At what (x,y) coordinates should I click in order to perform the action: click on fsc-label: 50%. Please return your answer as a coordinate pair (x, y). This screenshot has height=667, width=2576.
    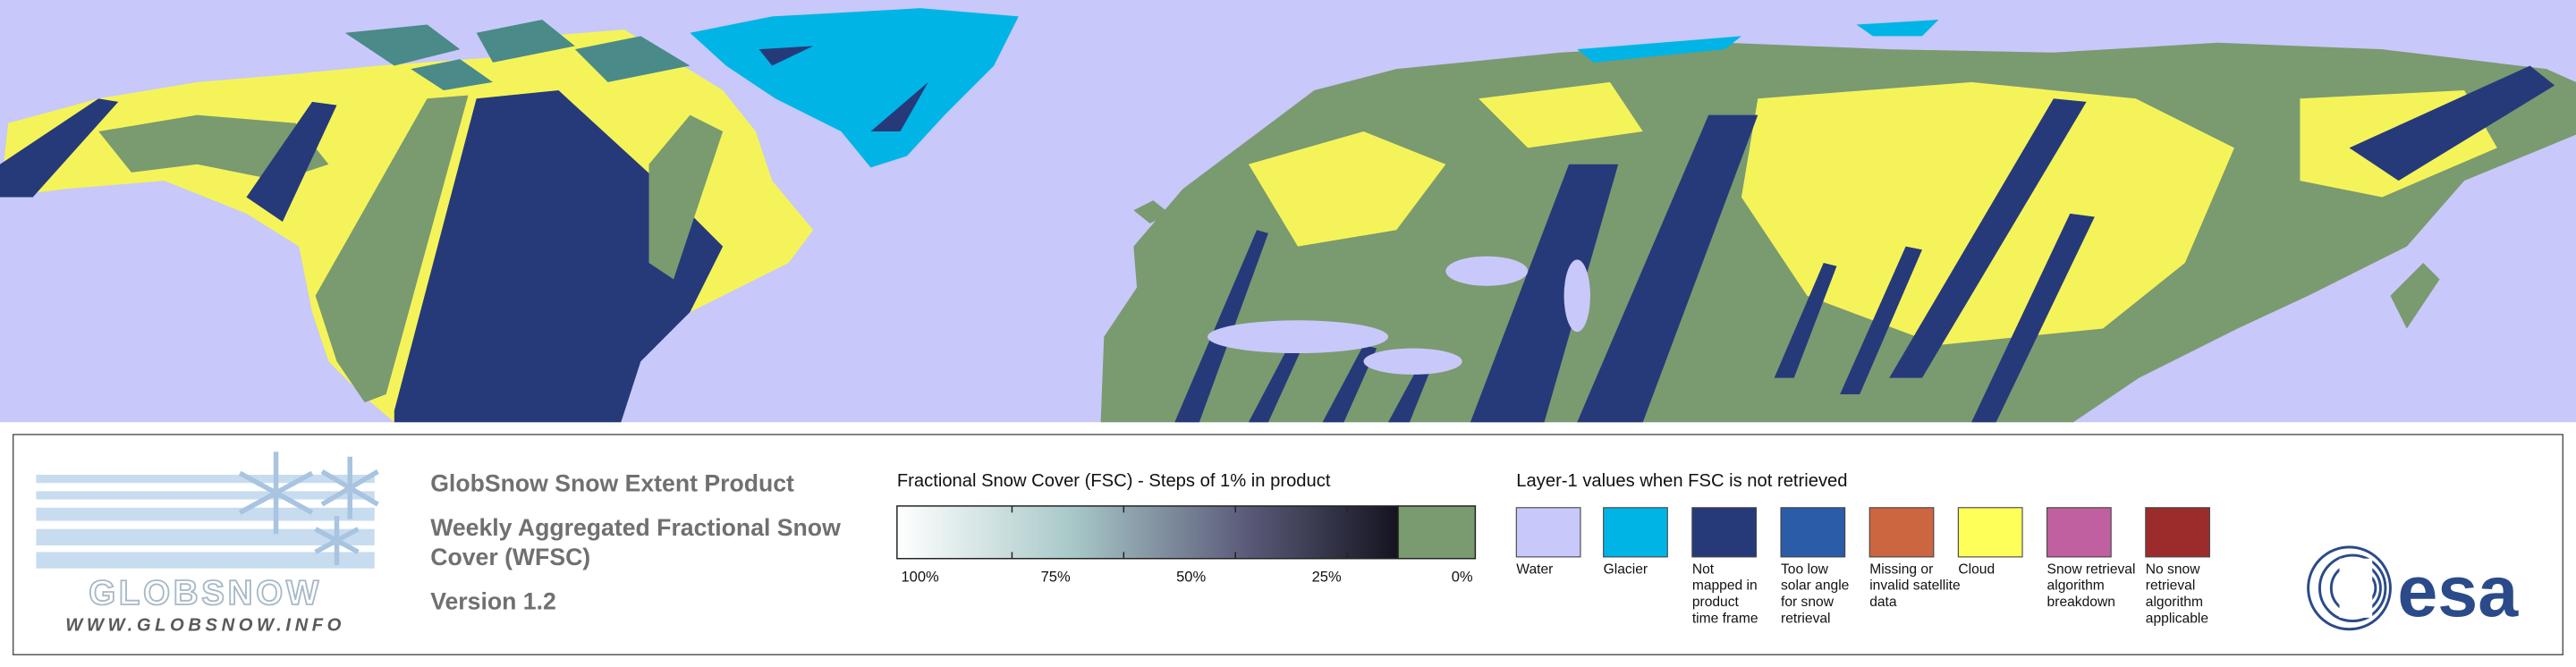
    Looking at the image, I should click on (1191, 576).